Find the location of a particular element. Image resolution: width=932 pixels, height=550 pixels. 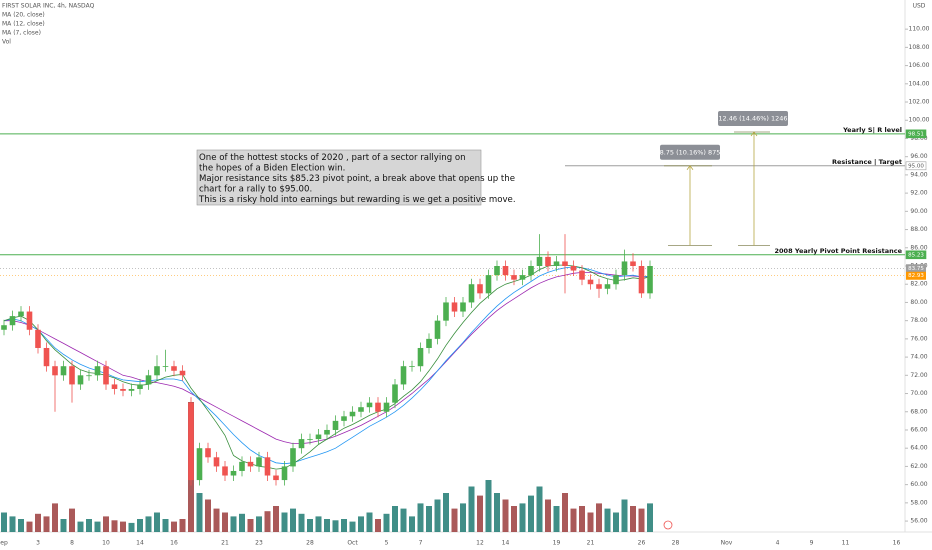

y-tick-label: 102.00 is located at coordinates (919, 102).